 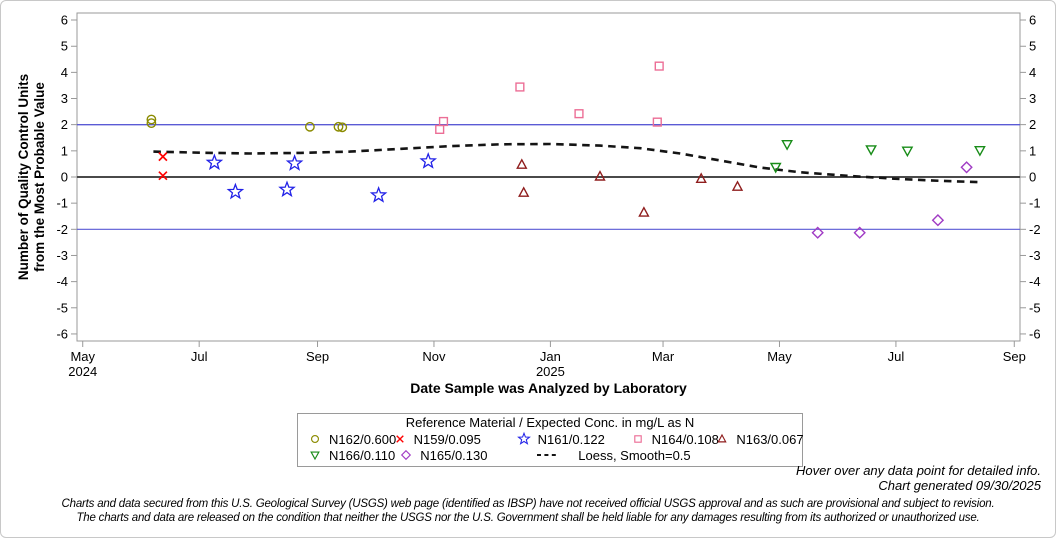 What do you see at coordinates (523, 438) in the screenshot?
I see `star-marker-icon` at bounding box center [523, 438].